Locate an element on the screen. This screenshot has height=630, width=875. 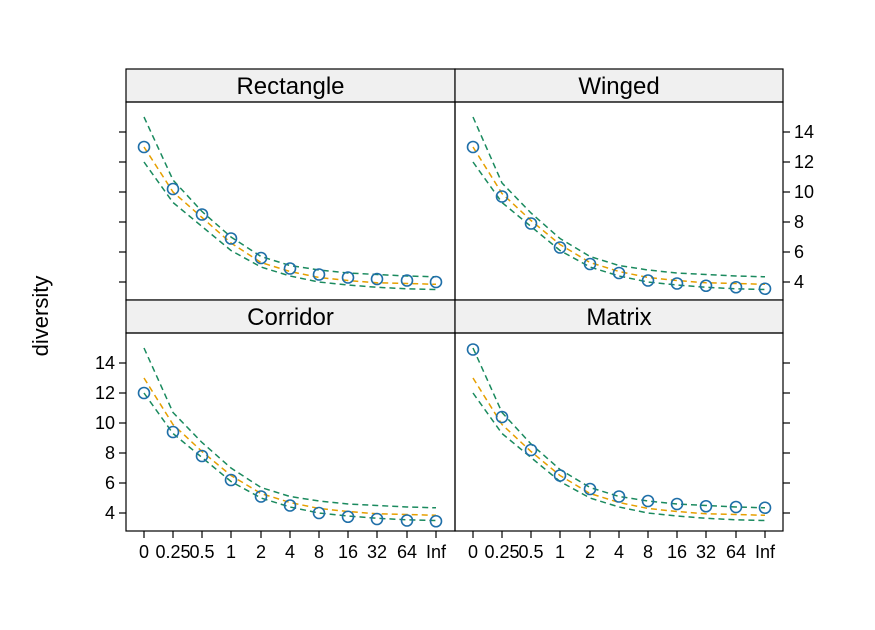
x-tick-label: 2 is located at coordinates (590, 552).